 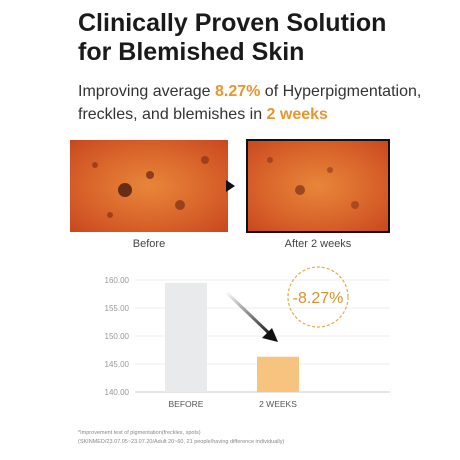 What do you see at coordinates (117, 336) in the screenshot?
I see `y-tick-label: 150.00` at bounding box center [117, 336].